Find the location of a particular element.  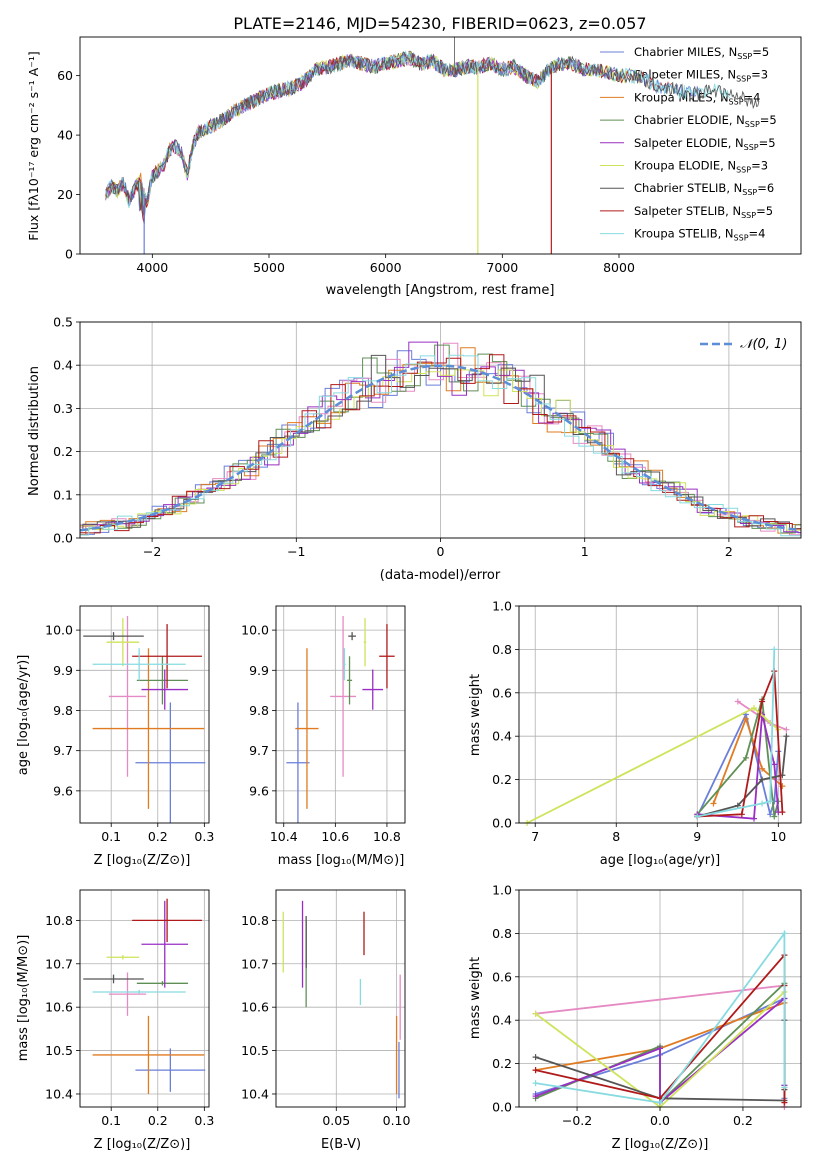

age-vs-mass-ytick-label: 9.9 is located at coordinates (259, 670).